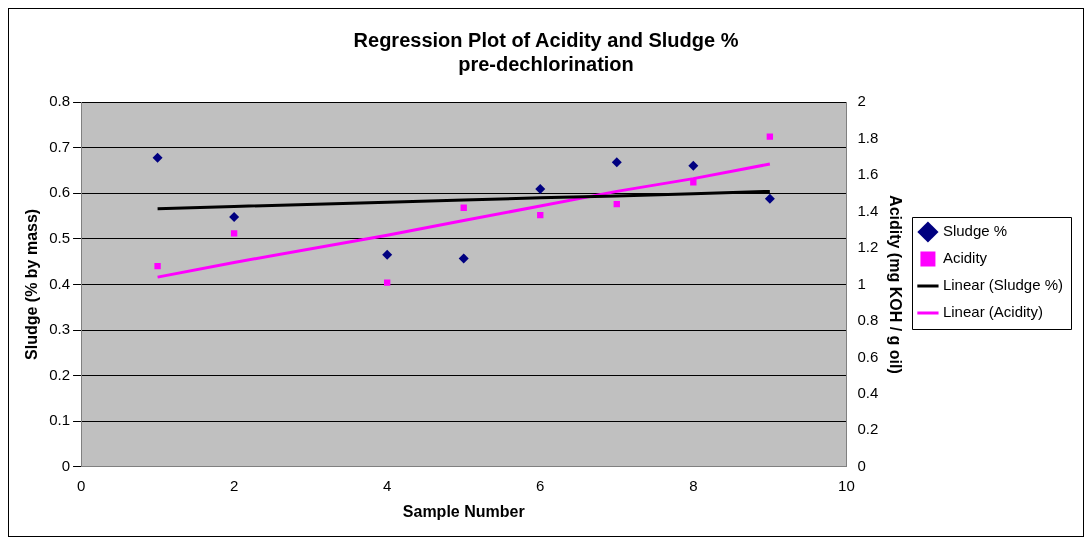  I want to click on y-tick-label: 0.5, so click(60, 237).